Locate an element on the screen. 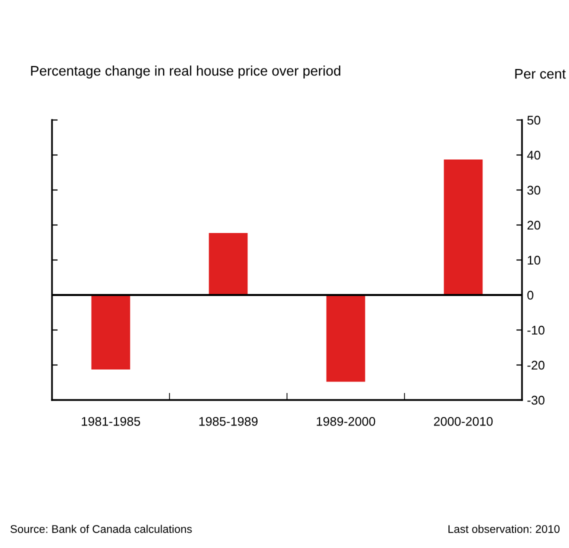 This screenshot has width=569, height=548. source-note: Source: Bank of Canada calculations is located at coordinates (101, 528).